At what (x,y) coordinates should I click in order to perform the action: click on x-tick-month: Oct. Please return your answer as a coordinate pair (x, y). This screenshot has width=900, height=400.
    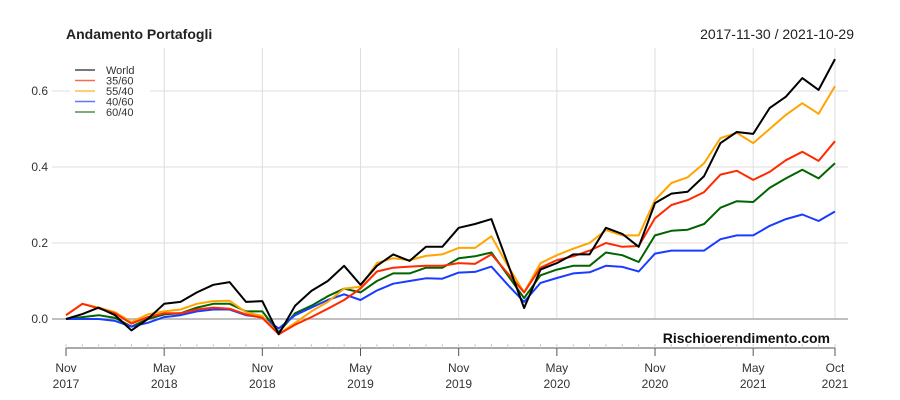
    Looking at the image, I should click on (835, 368).